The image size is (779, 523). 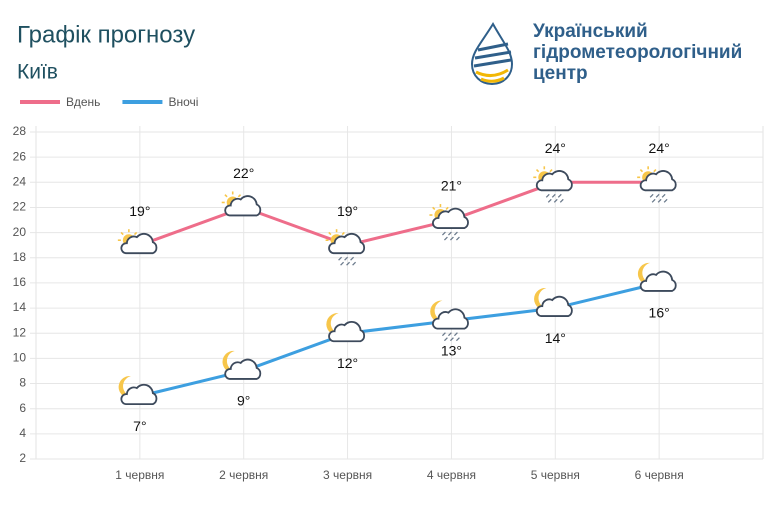 I want to click on x-tick-label: 5 червня, so click(x=555, y=475).